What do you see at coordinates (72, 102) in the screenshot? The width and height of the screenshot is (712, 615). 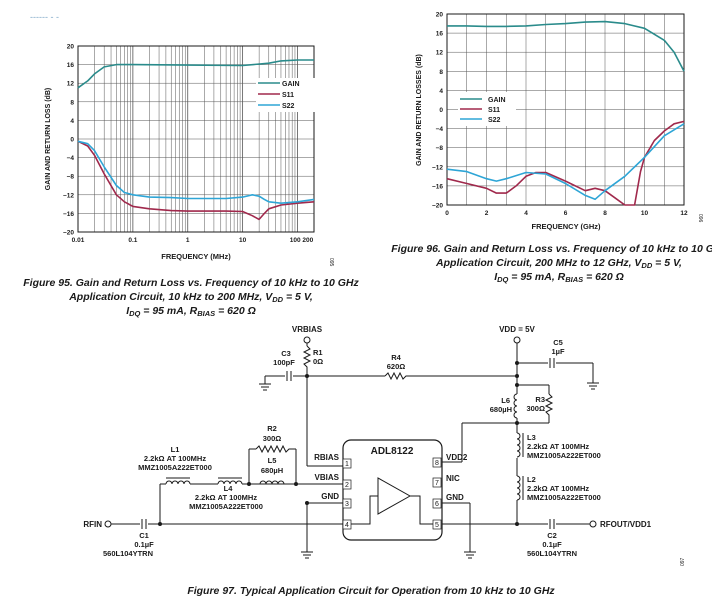 I see `c1-ytick: 8` at bounding box center [72, 102].